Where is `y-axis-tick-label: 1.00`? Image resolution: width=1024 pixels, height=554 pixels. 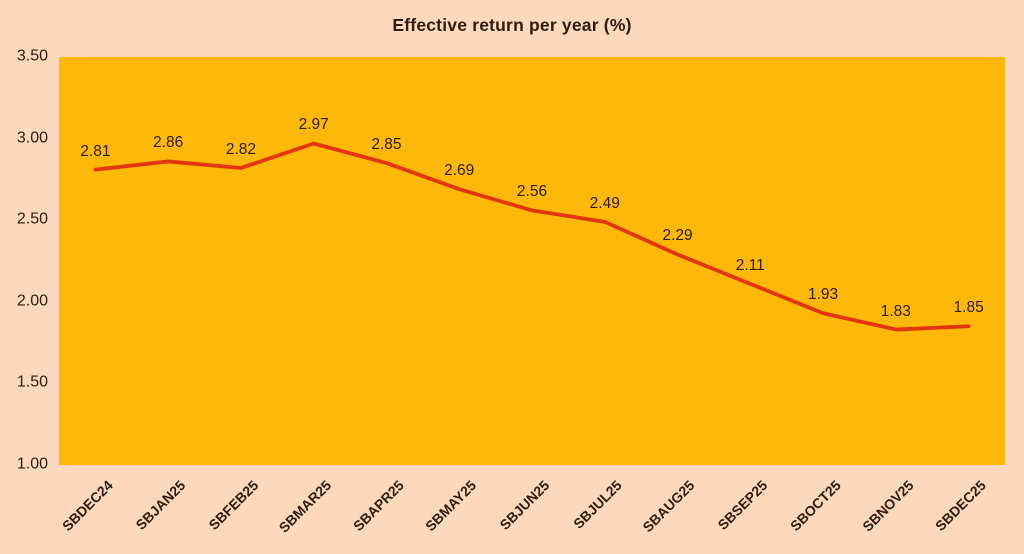 y-axis-tick-label: 1.00 is located at coordinates (32, 464).